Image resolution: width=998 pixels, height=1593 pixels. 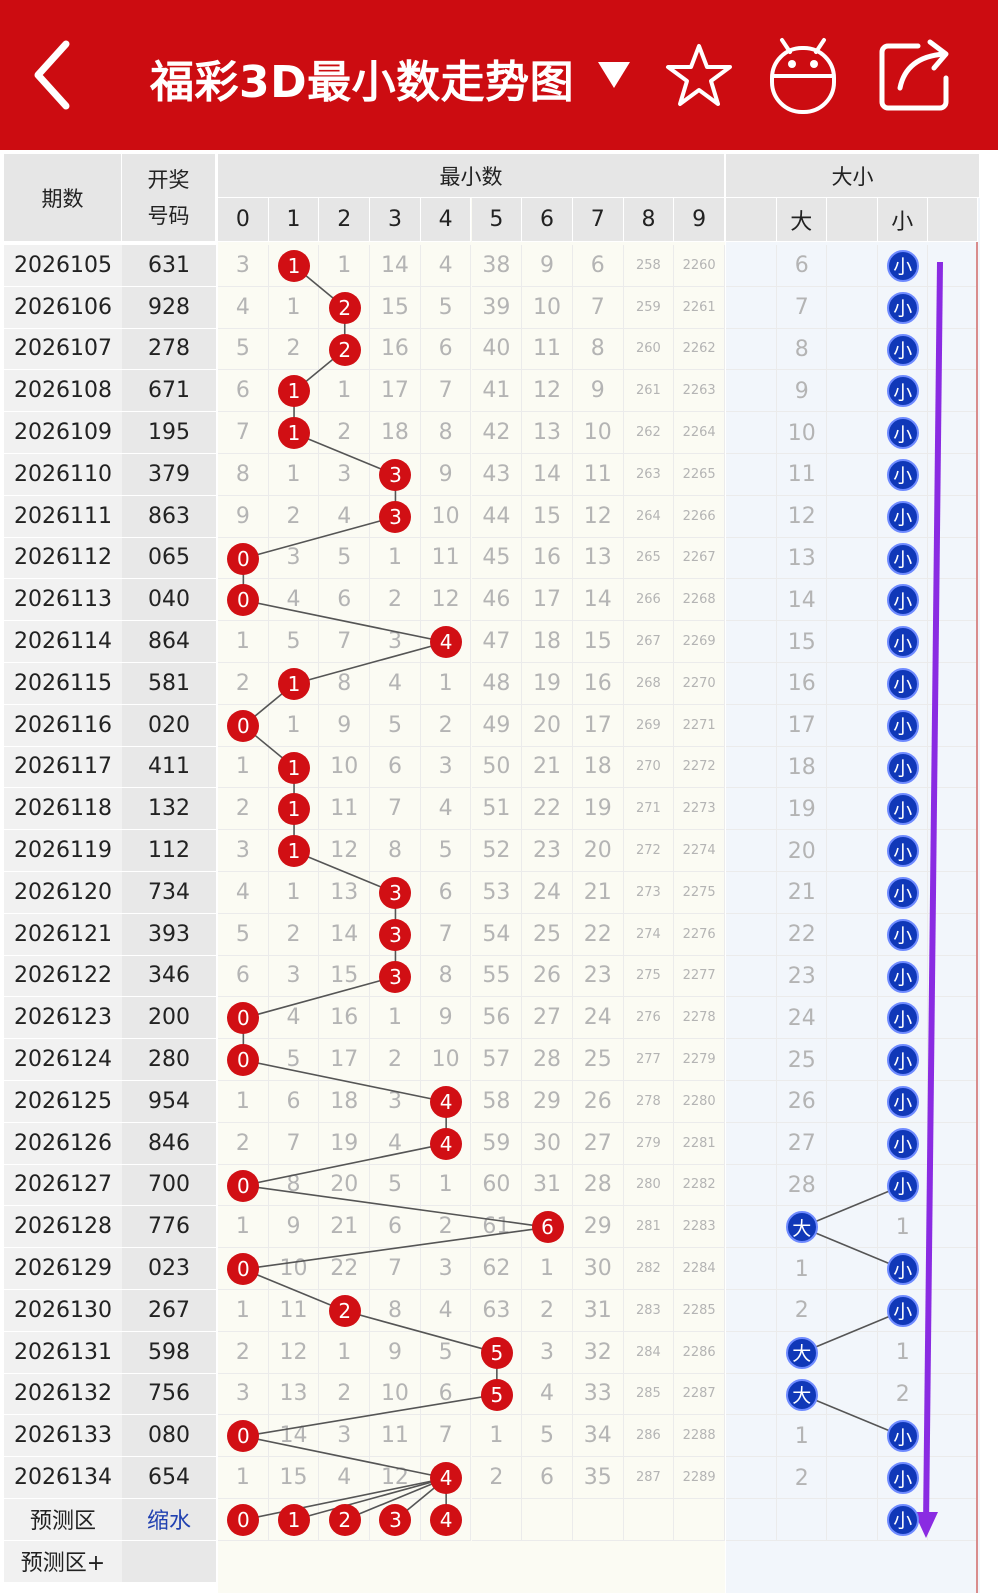 What do you see at coordinates (649, 767) in the screenshot?
I see `omission-cell: 270` at bounding box center [649, 767].